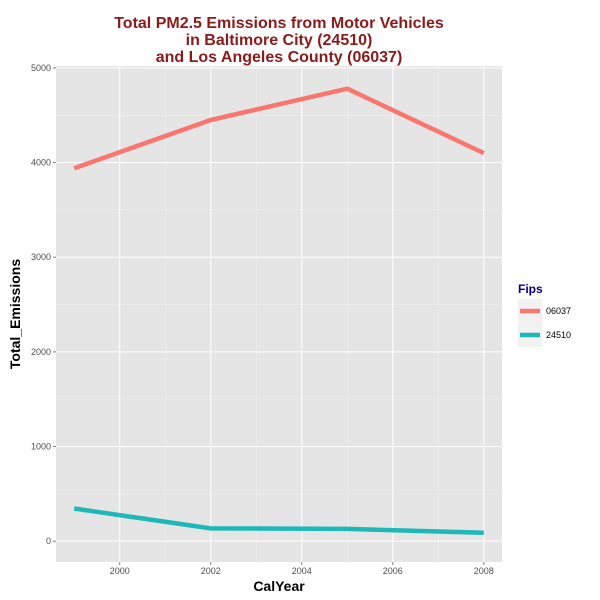 Image resolution: width=600 pixels, height=600 pixels. Describe the element at coordinates (48, 541) in the screenshot. I see `y-tick-label: 0` at that location.